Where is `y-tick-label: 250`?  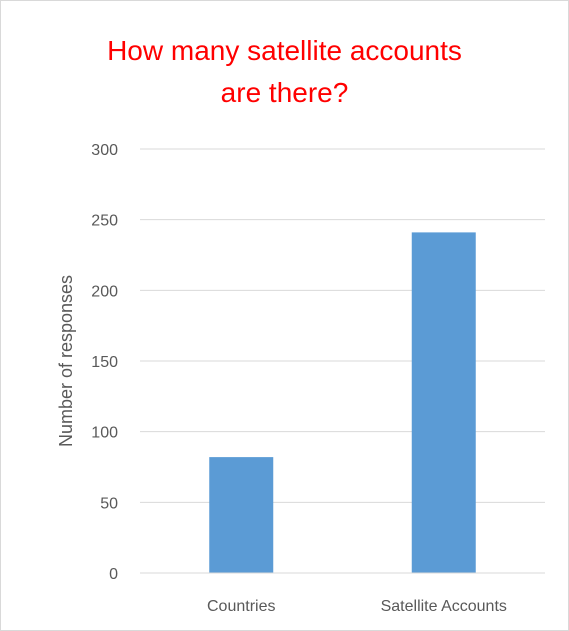 y-tick-label: 250 is located at coordinates (104, 221).